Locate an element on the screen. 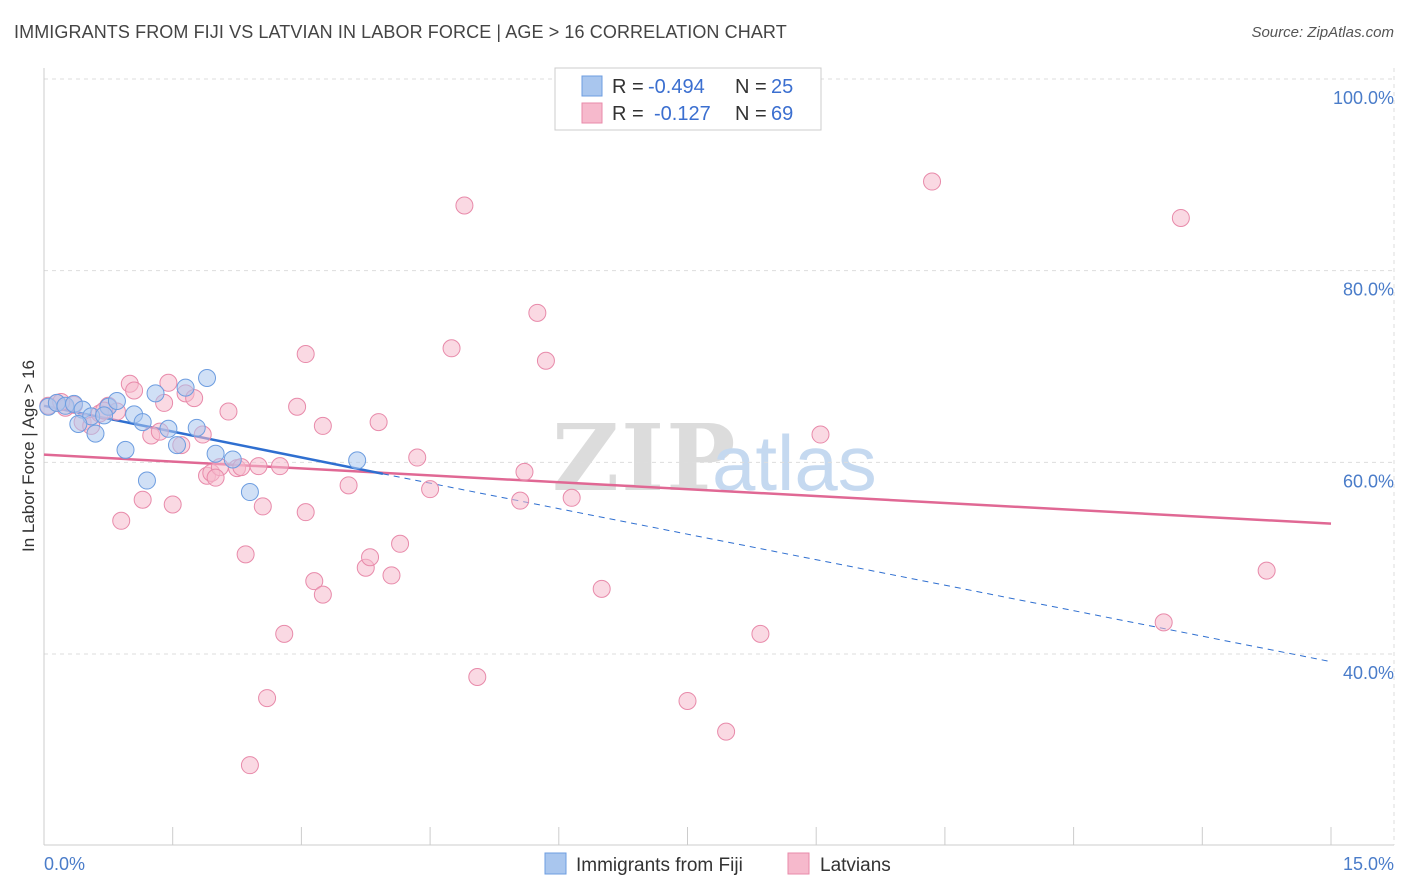  bottom-legend-fiji-label: Immigrants from Fiji is located at coordinates (659, 865).